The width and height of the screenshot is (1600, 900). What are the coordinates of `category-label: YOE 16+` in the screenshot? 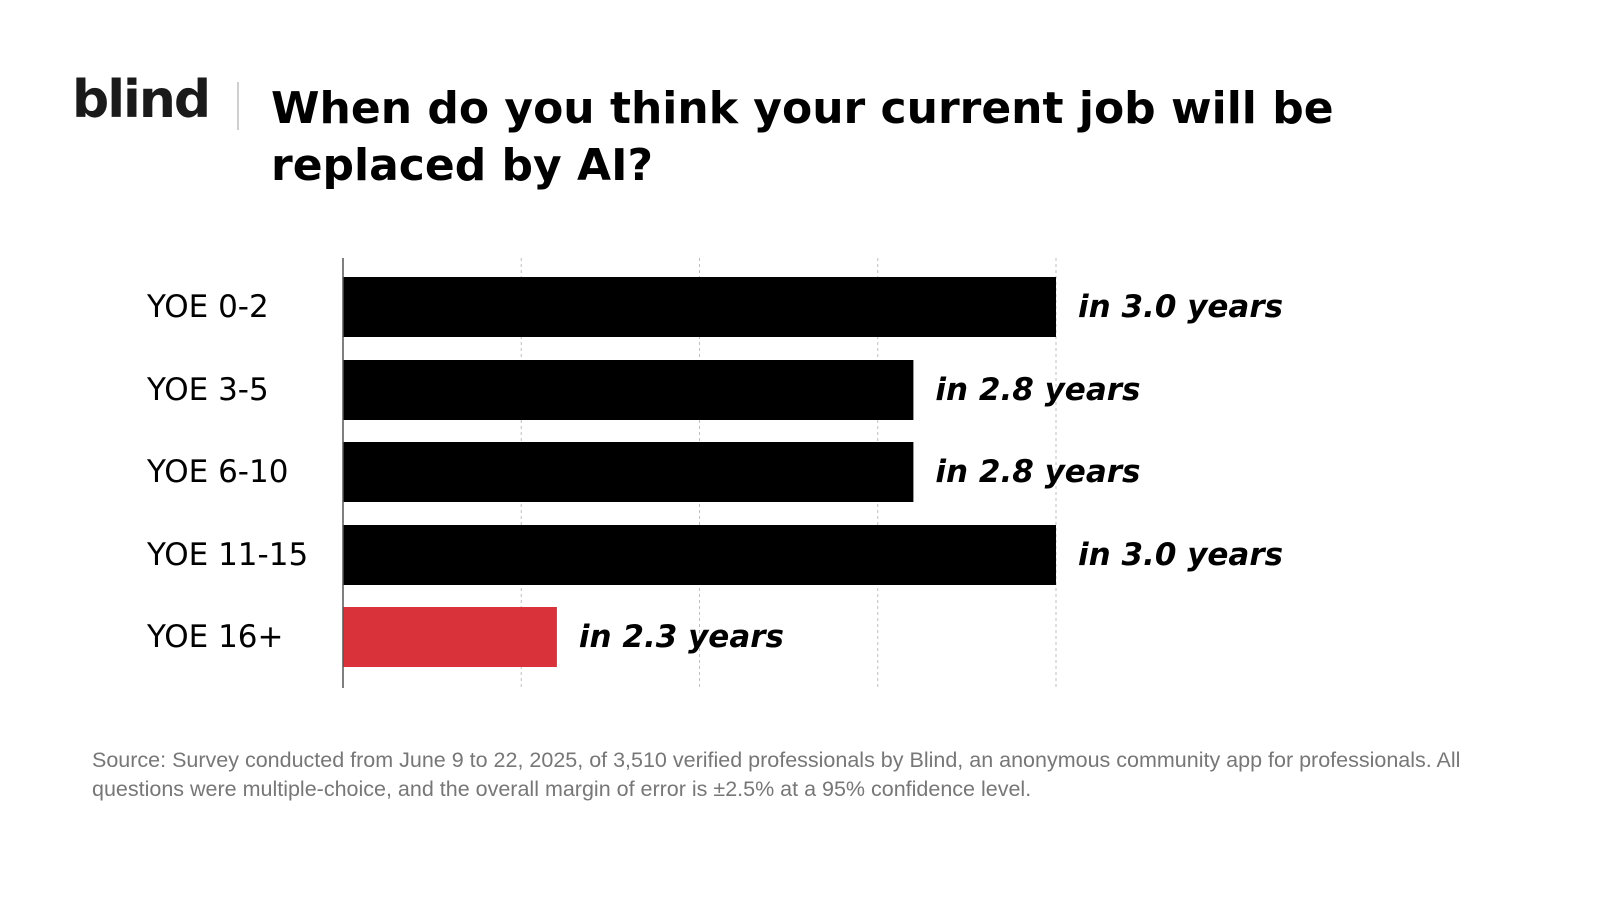 It's located at (215, 637).